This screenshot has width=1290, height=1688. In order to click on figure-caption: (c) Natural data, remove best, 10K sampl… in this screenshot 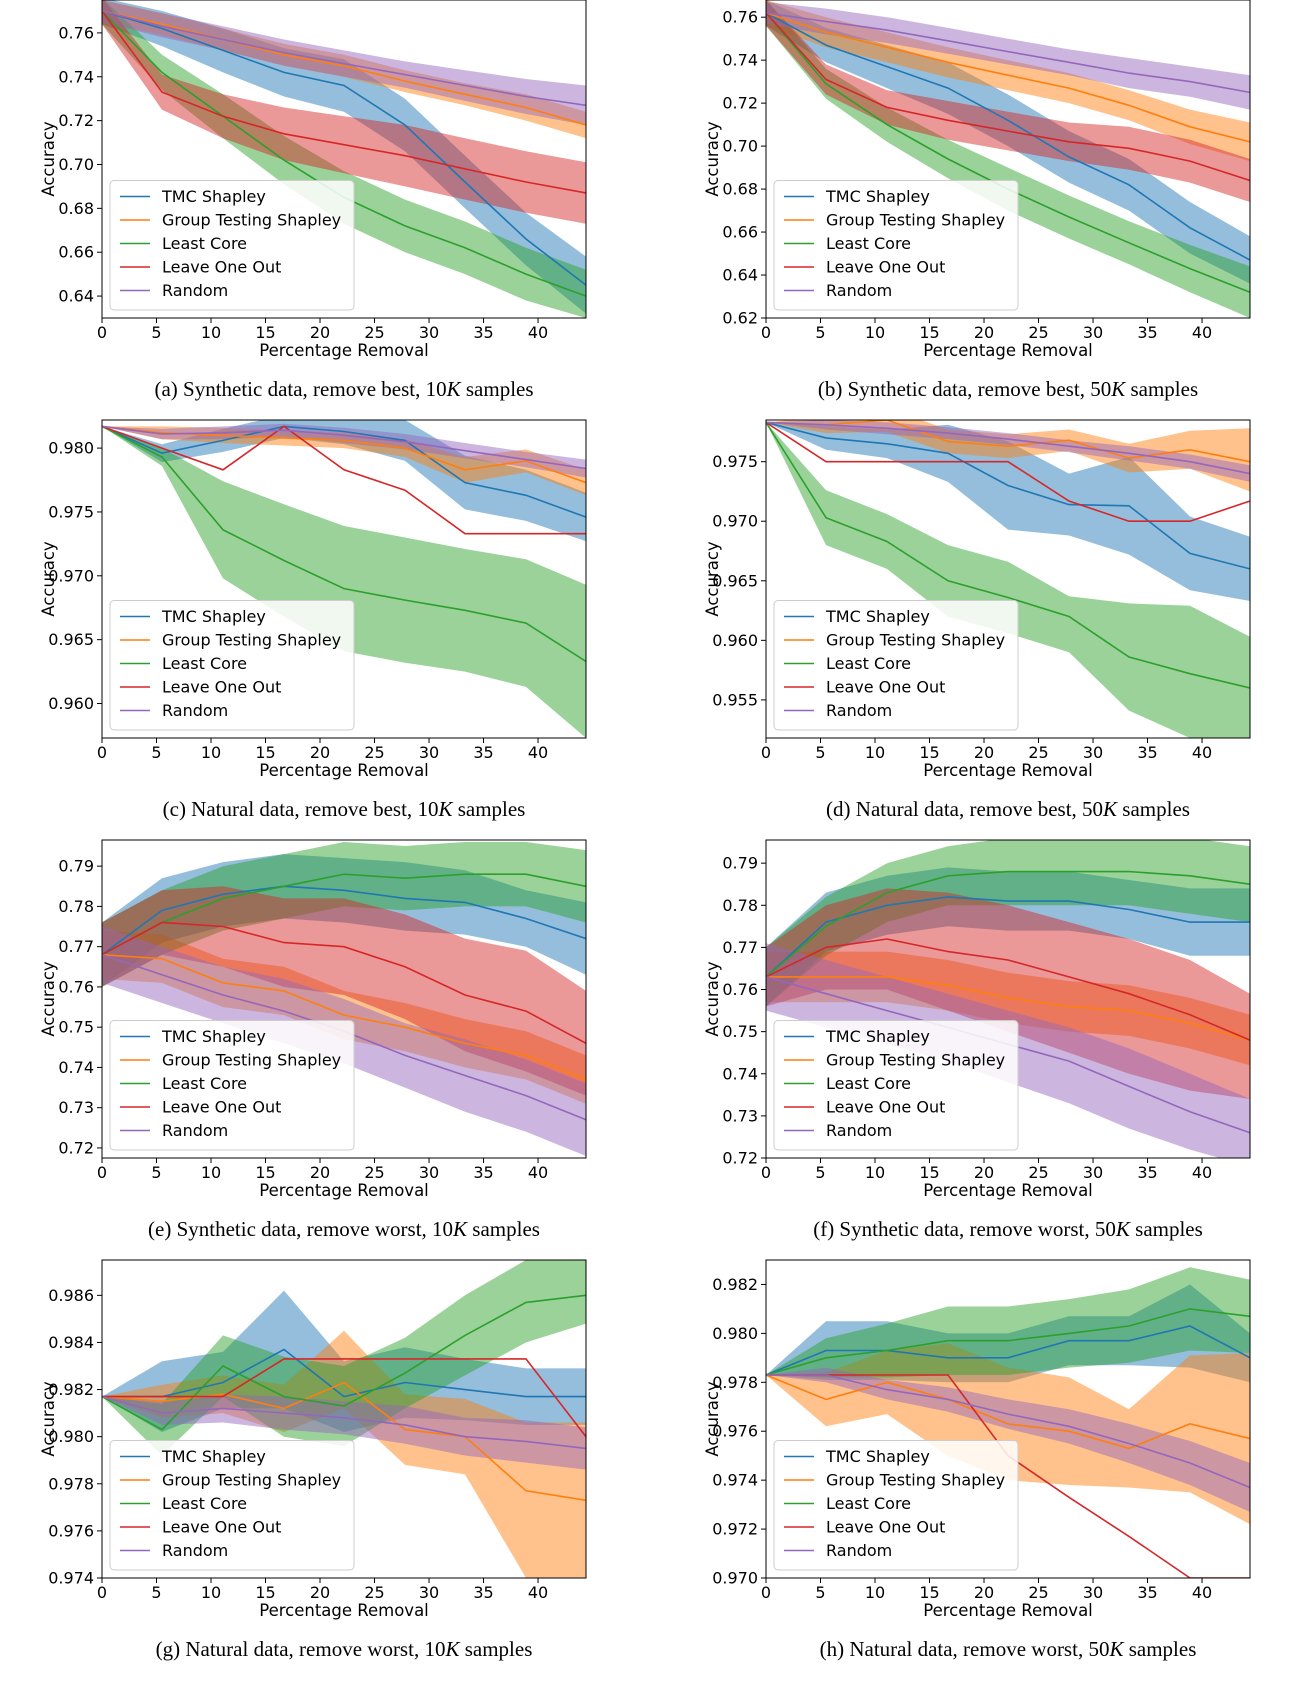, I will do `click(344, 809)`.